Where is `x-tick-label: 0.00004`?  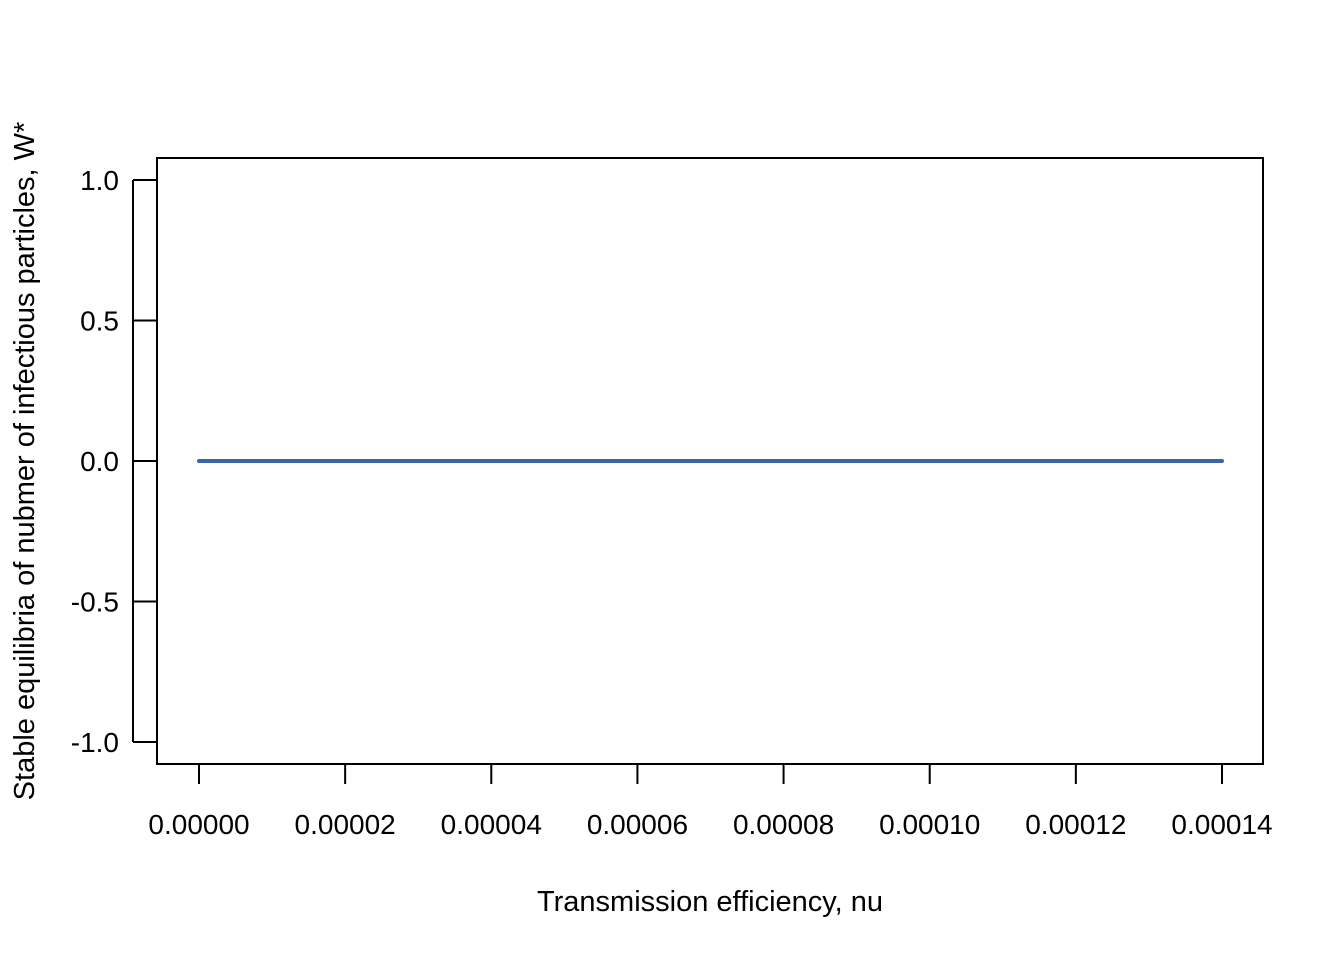
x-tick-label: 0.00004 is located at coordinates (491, 824).